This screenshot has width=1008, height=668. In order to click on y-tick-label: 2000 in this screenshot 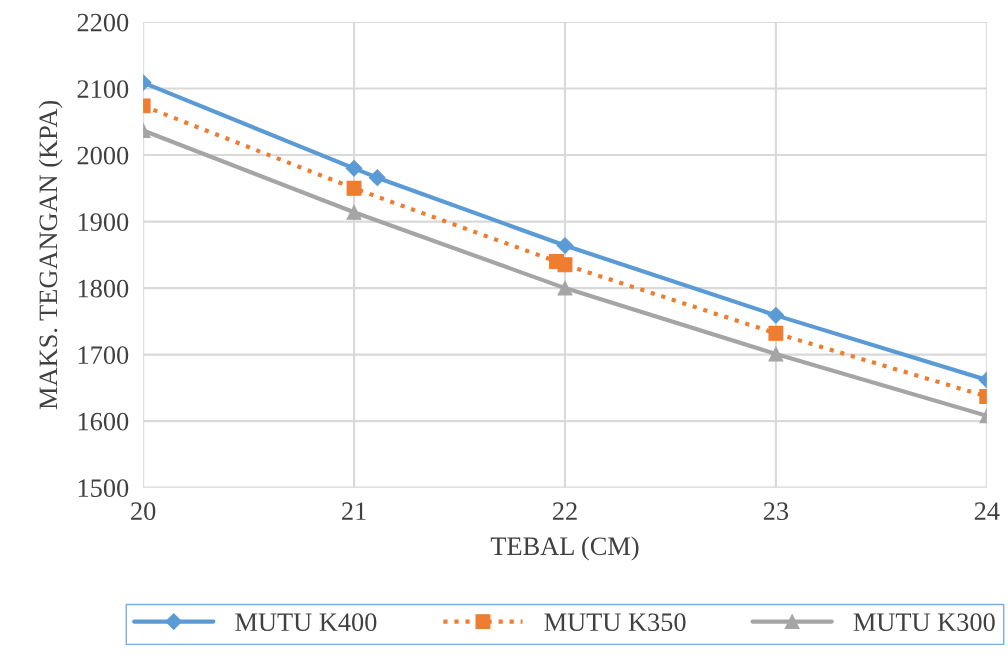, I will do `click(103, 155)`.